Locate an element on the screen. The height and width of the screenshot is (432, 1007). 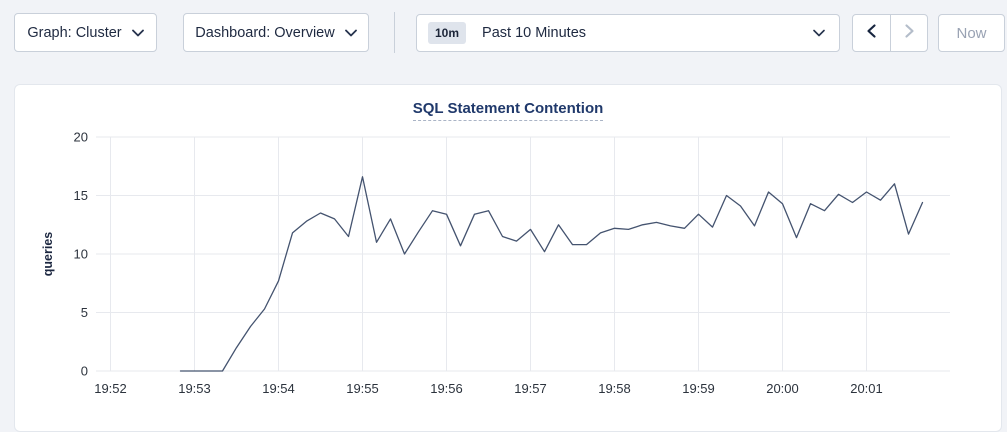
chevron-right-icon is located at coordinates (909, 33).